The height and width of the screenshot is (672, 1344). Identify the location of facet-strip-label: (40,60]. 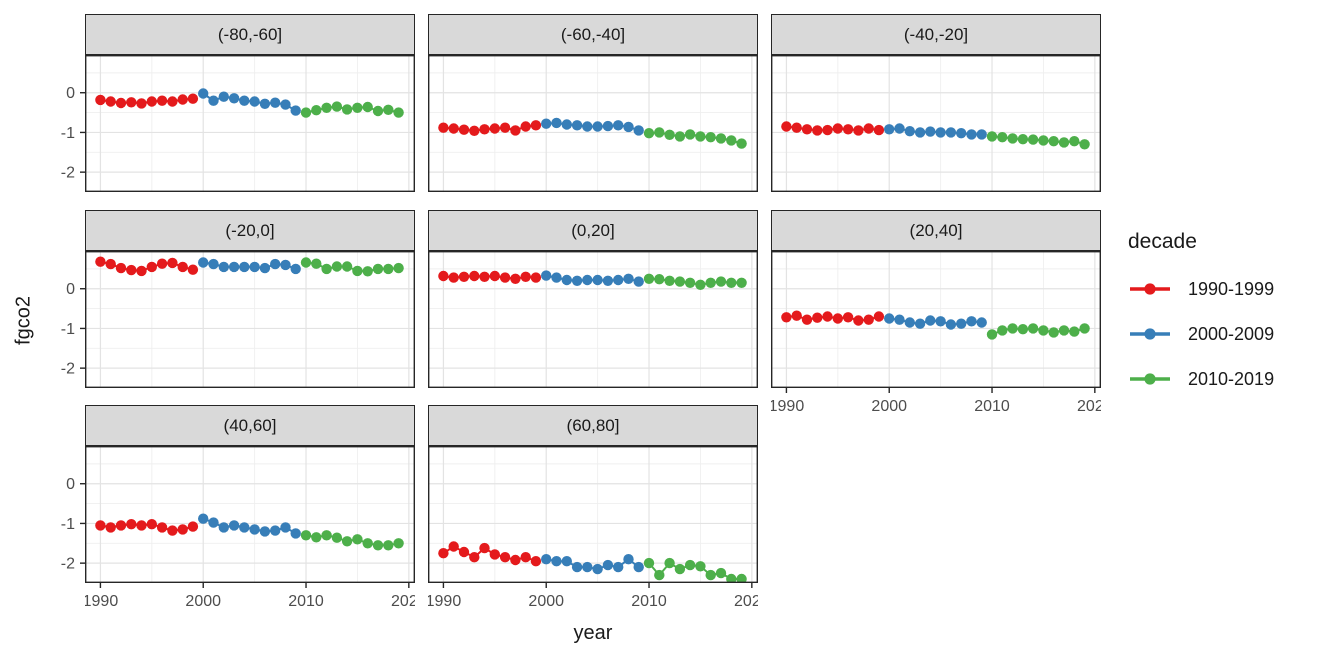
(250, 425).